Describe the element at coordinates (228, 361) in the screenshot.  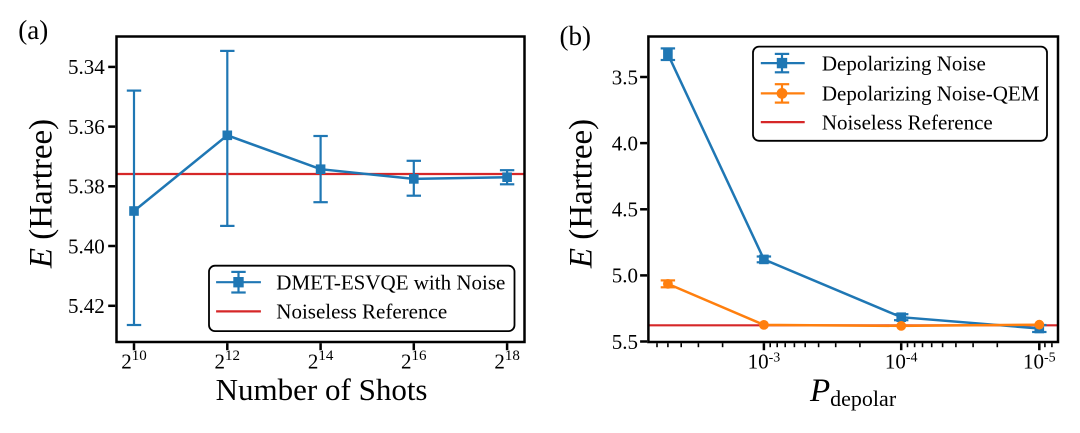
I see `svg-text: 212` at that location.